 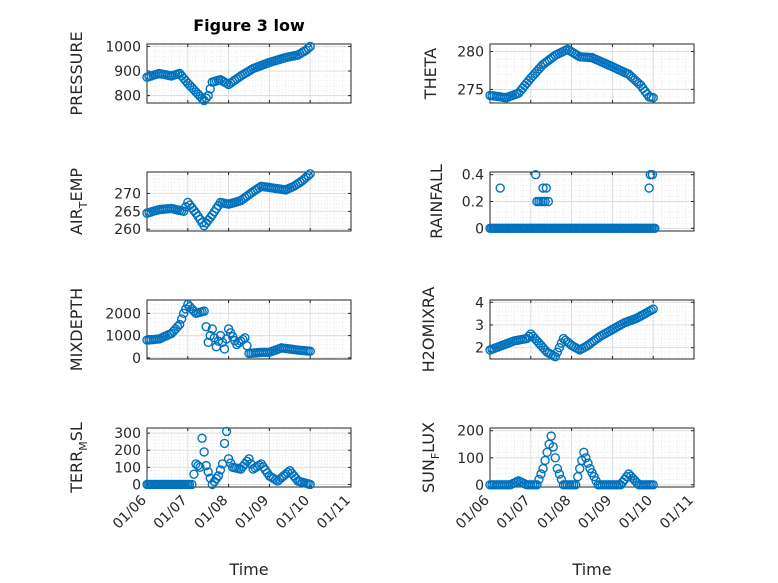 I want to click on panel-mixdepth: 0 1000 2000 MIXDEPTH, so click(x=209, y=329).